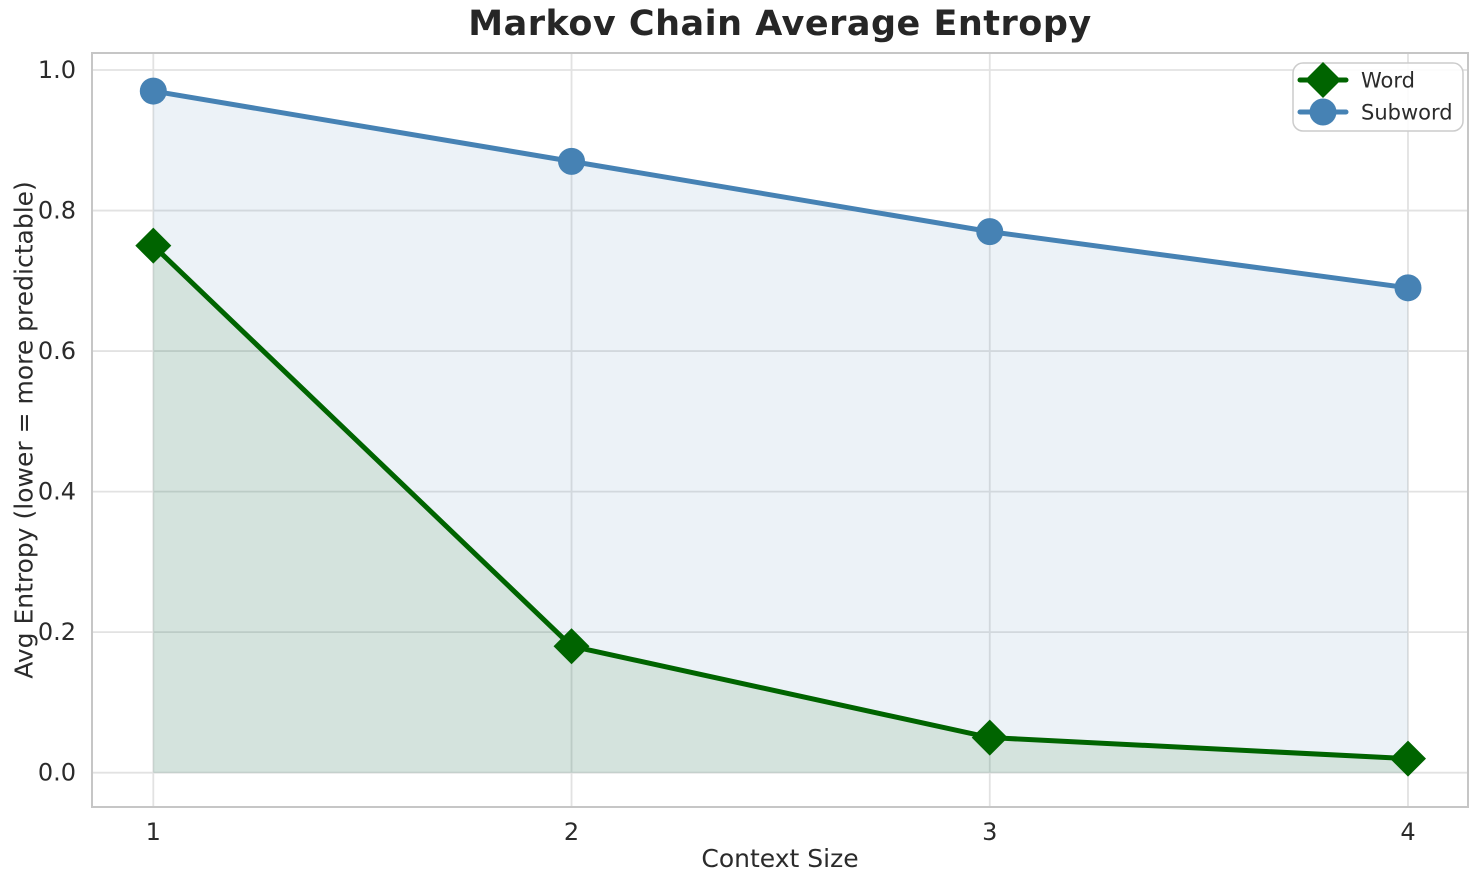 The width and height of the screenshot is (1484, 885). What do you see at coordinates (1407, 832) in the screenshot?
I see `x-tick-label: 4` at bounding box center [1407, 832].